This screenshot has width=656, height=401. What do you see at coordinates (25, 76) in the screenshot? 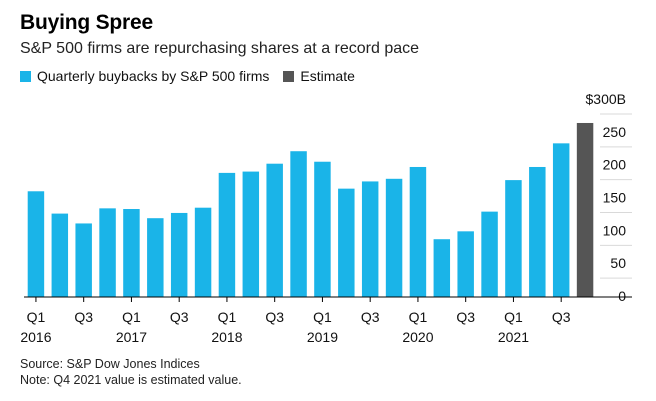
I see `legend-swatch-buybacks` at bounding box center [25, 76].